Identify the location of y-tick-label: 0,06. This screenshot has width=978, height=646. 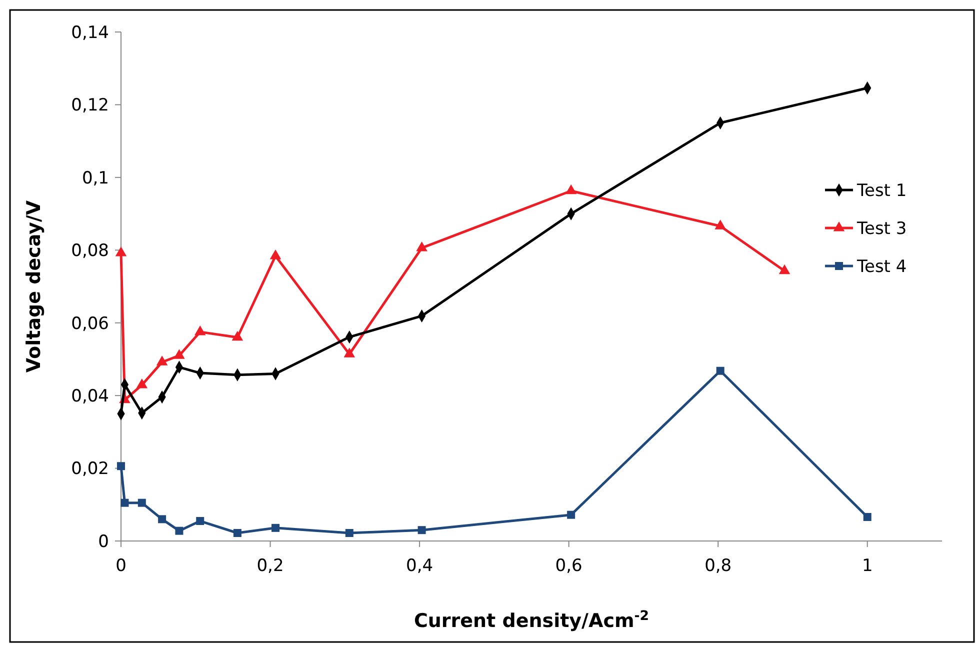
(90, 324).